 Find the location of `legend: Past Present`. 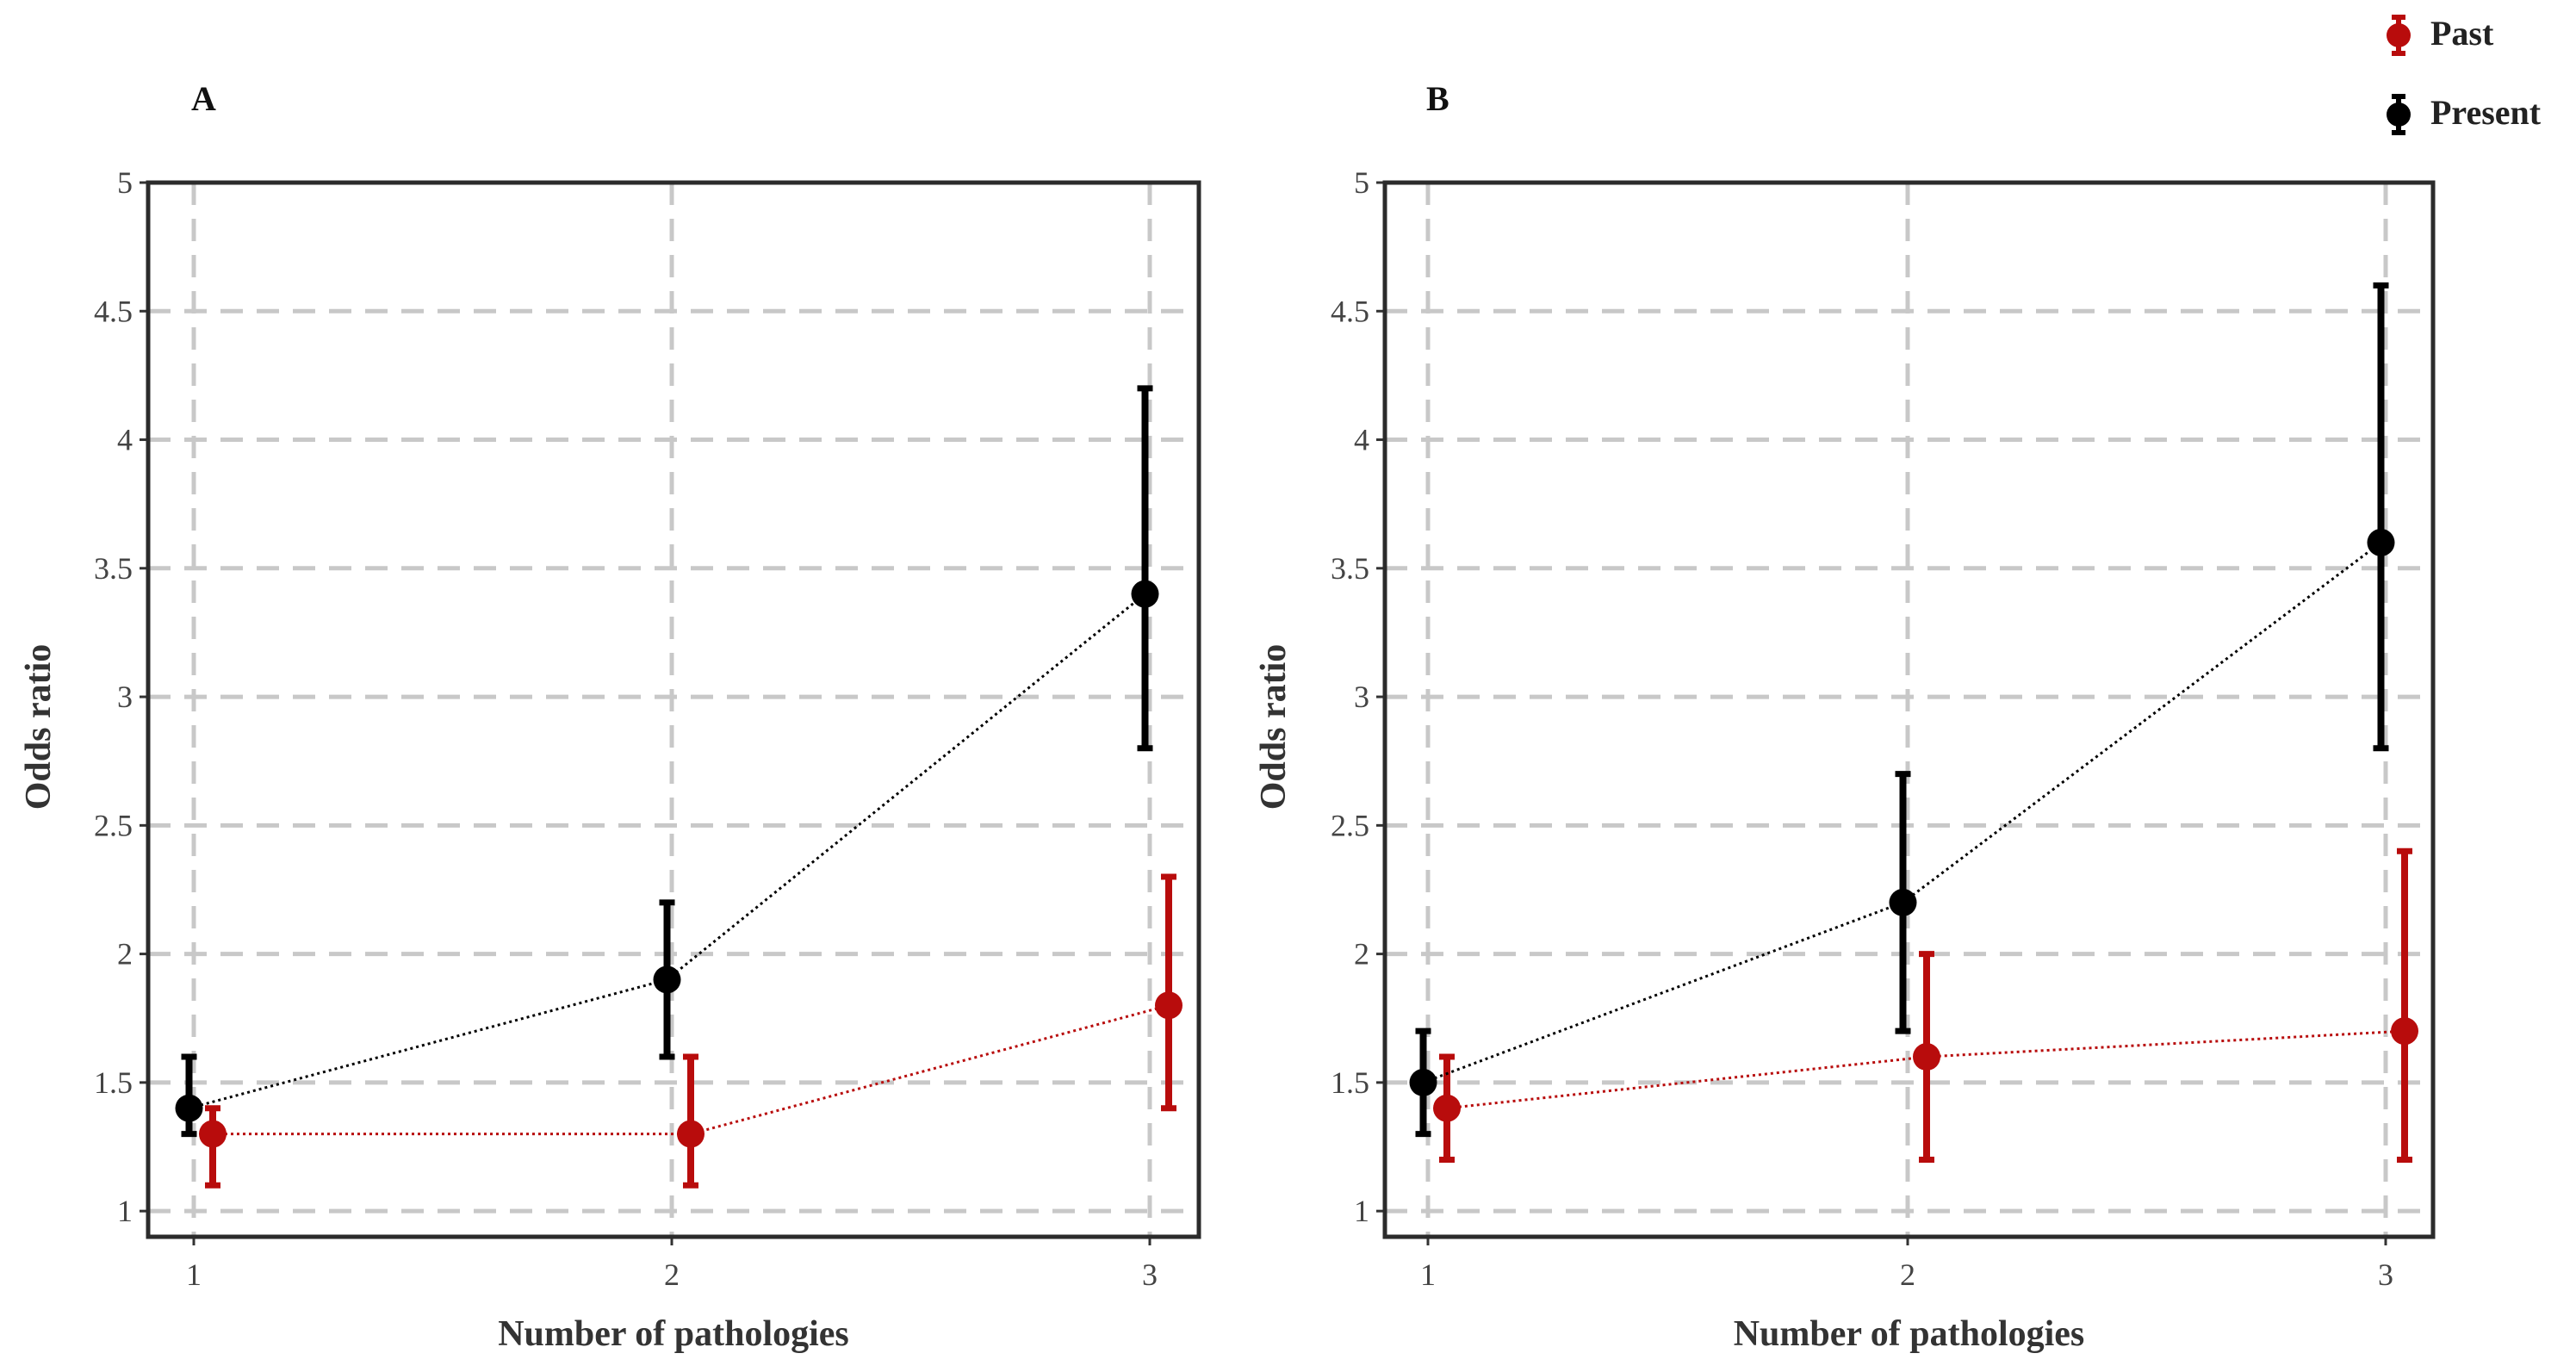

legend: Past Present is located at coordinates (2464, 74).